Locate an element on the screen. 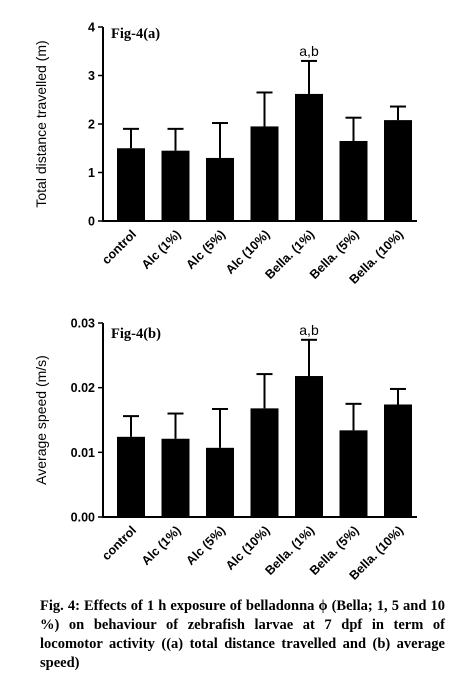 The height and width of the screenshot is (684, 454). panel-label: Fig-4(a) is located at coordinates (135, 34).